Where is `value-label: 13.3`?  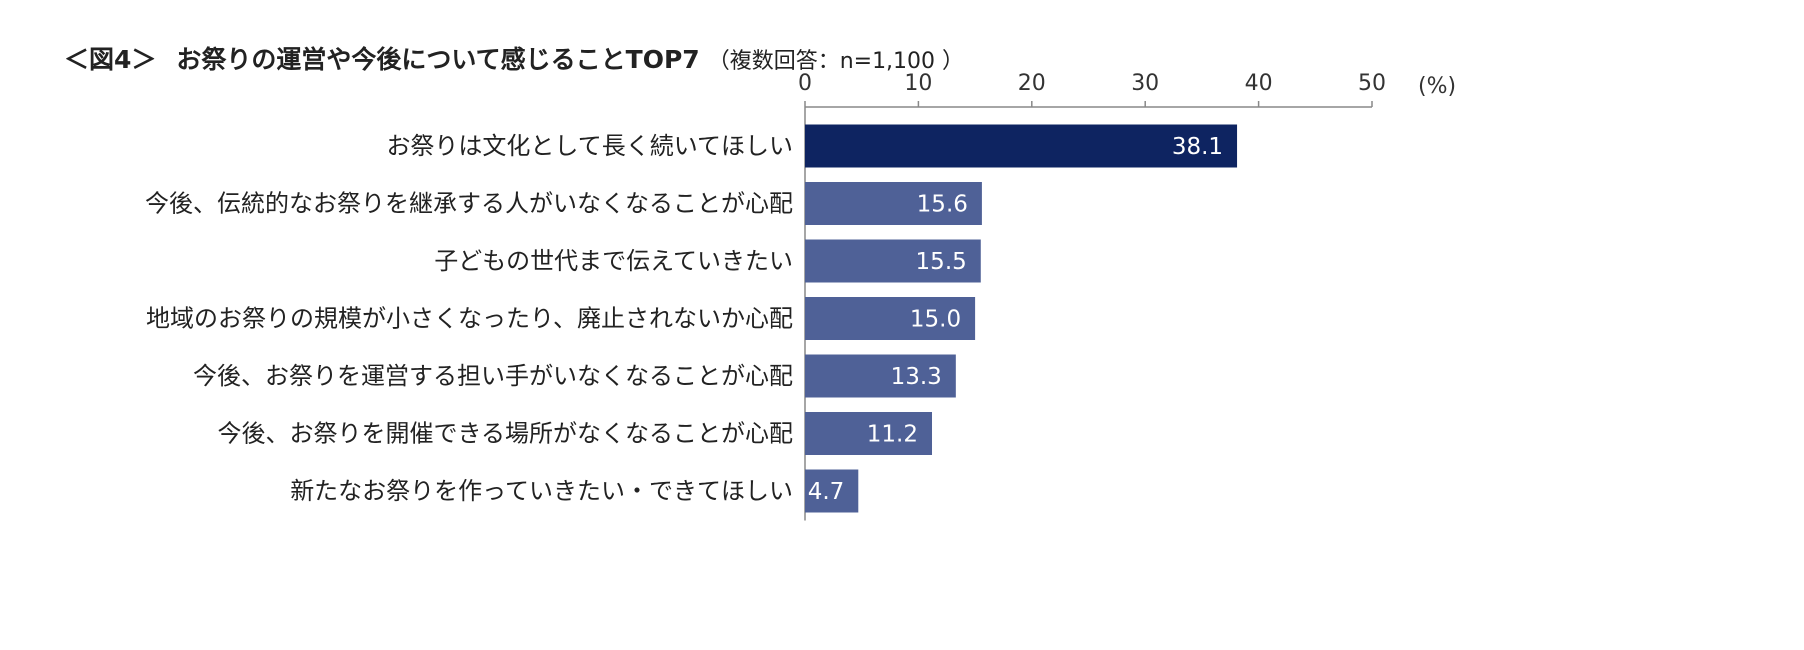
value-label: 13.3 is located at coordinates (916, 377).